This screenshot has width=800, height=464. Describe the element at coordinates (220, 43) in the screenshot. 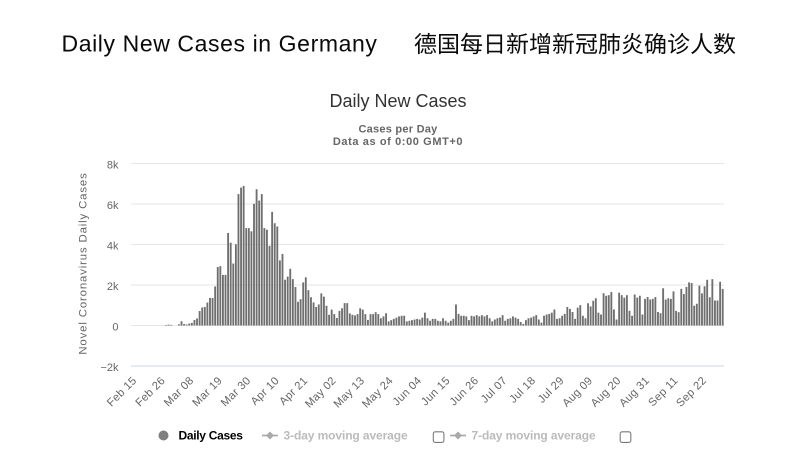

I see `svg-text: Daily New Cases in Germany` at that location.